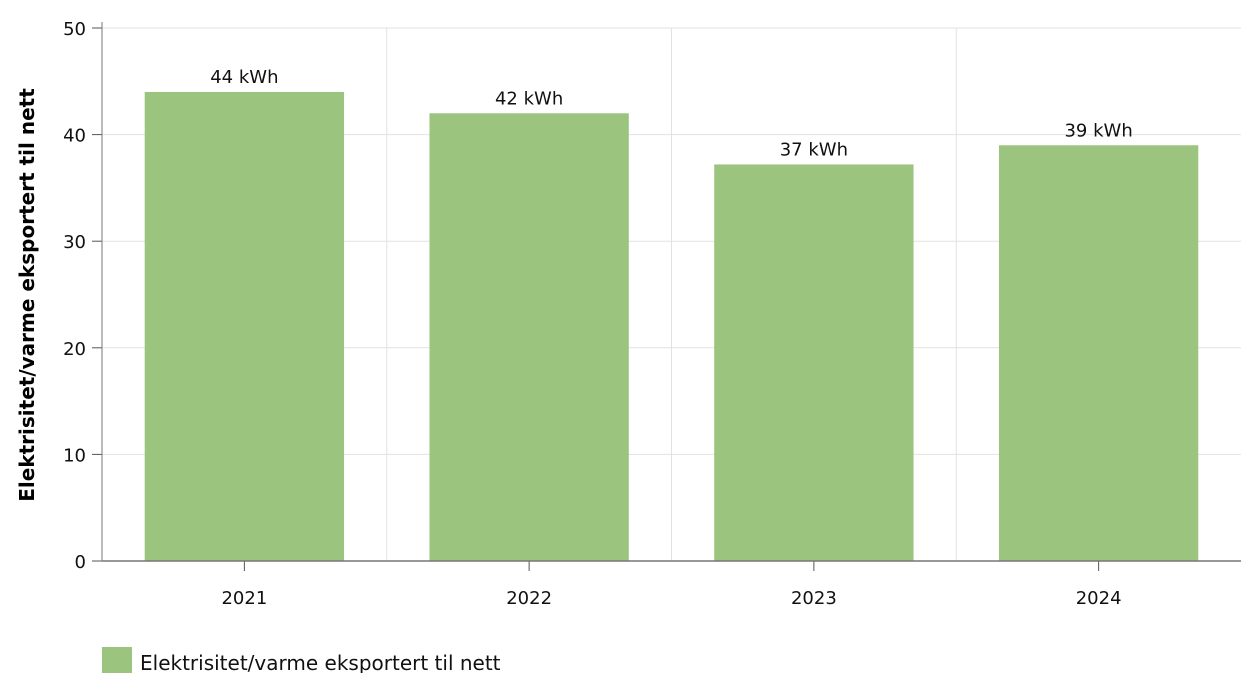  Describe the element at coordinates (320, 662) in the screenshot. I see `legend-label: Elektrisitet/varme eksportert til nett` at that location.